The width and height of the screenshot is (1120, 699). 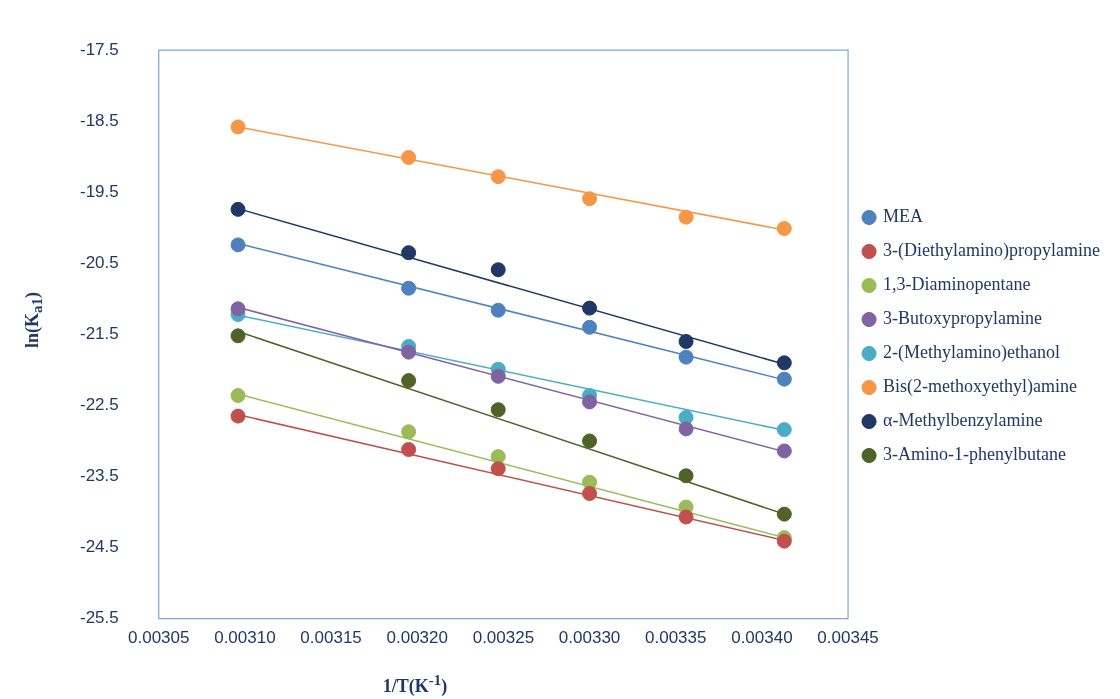 What do you see at coordinates (589, 638) in the screenshot?
I see `x-tick-label: 0.00330` at bounding box center [589, 638].